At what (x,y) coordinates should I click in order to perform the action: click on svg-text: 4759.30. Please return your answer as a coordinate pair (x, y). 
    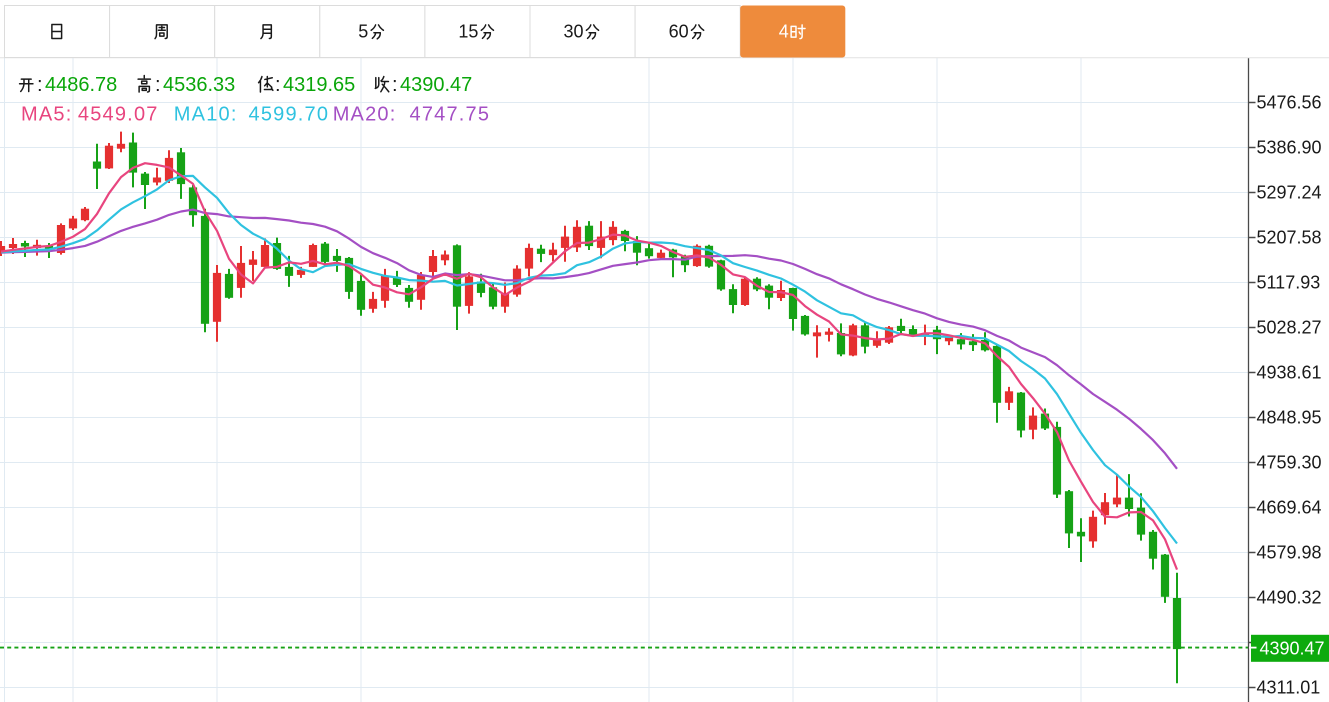
    Looking at the image, I should click on (1289, 463).